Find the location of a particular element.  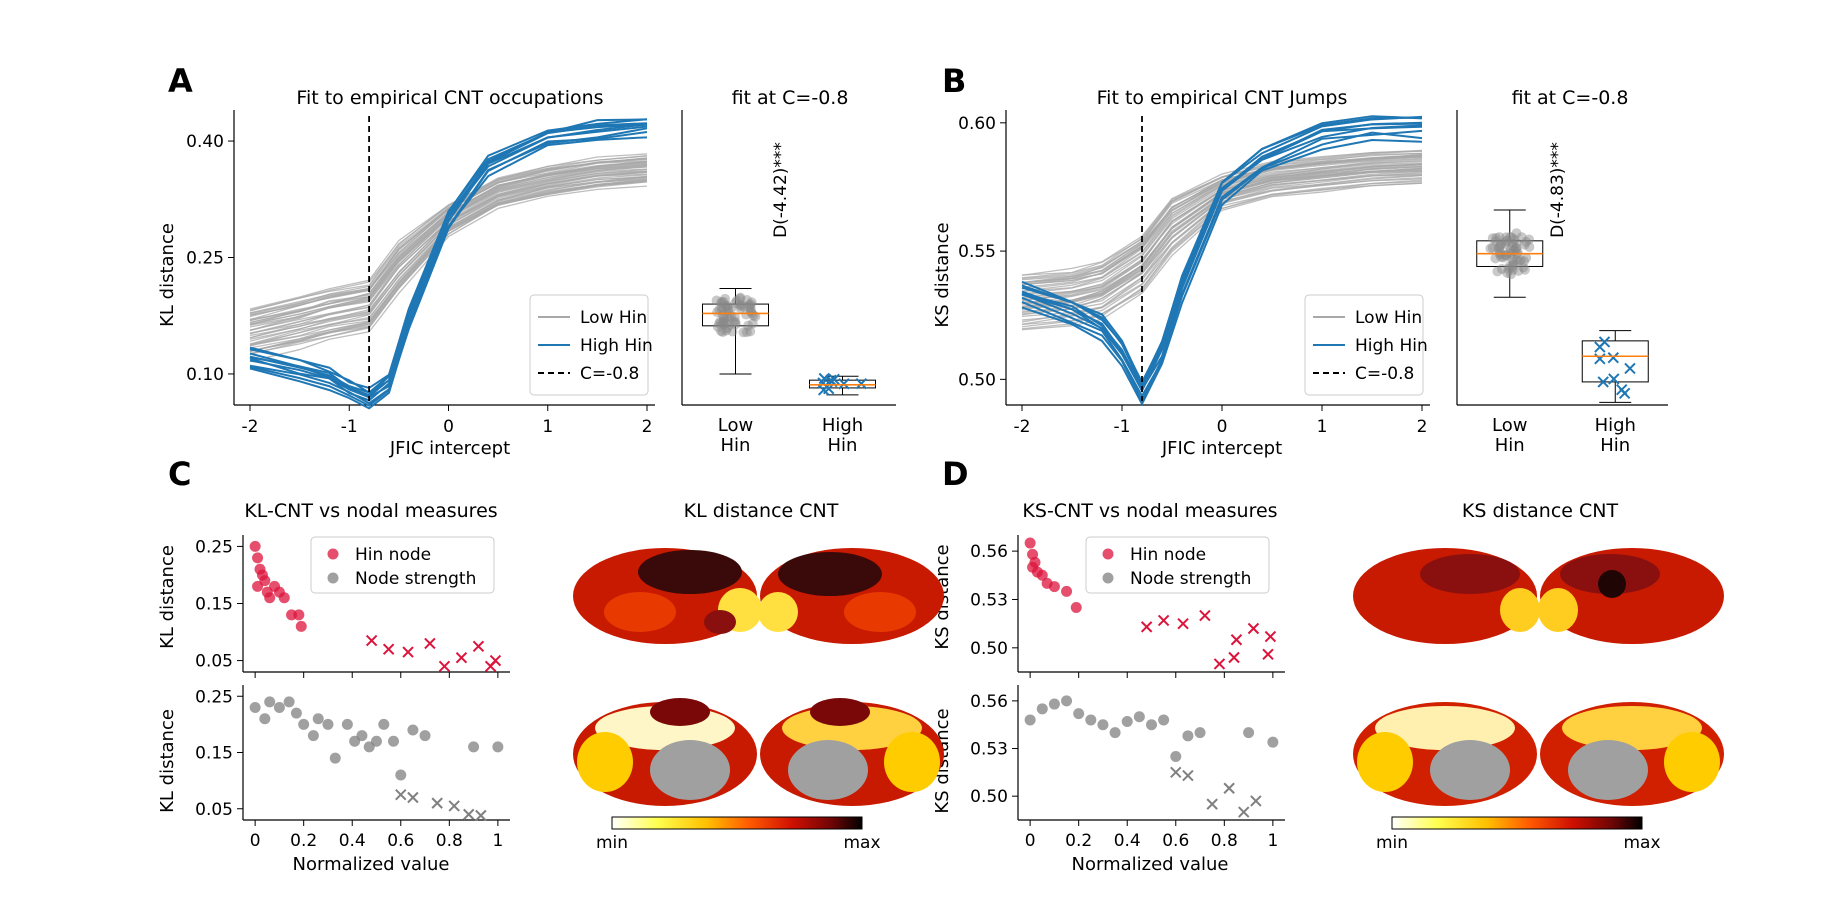

a-high-hin-line is located at coordinates (448, 262).